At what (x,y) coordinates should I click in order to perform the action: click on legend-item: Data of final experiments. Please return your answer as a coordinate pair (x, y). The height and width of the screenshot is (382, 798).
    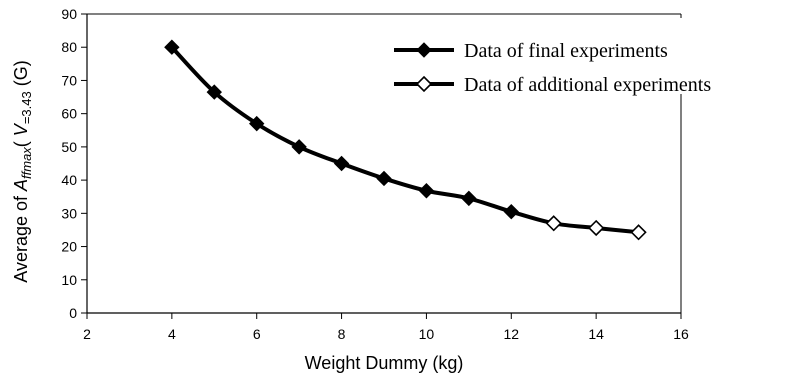
    Looking at the image, I should click on (531, 51).